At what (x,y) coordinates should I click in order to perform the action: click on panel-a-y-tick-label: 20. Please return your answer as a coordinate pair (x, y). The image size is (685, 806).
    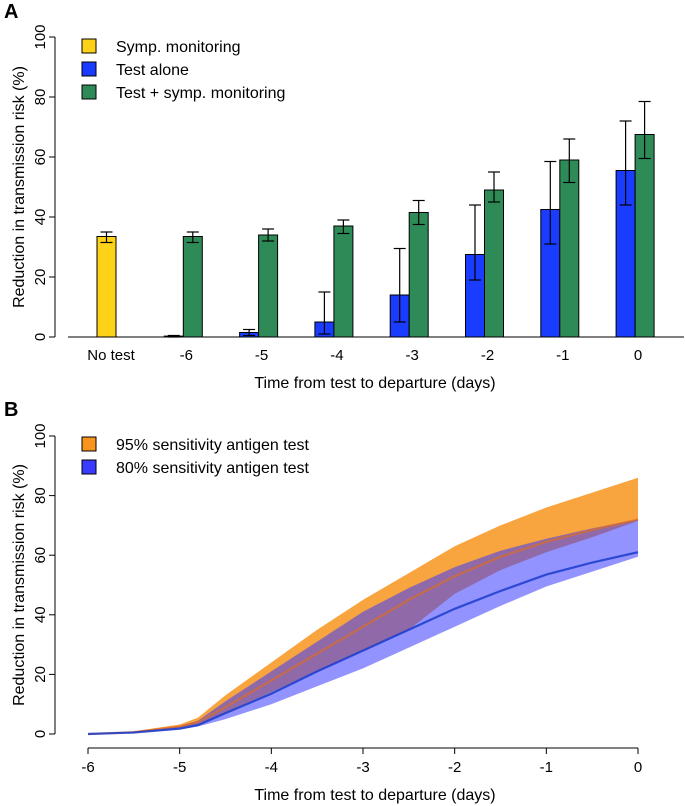
    Looking at the image, I should click on (40, 277).